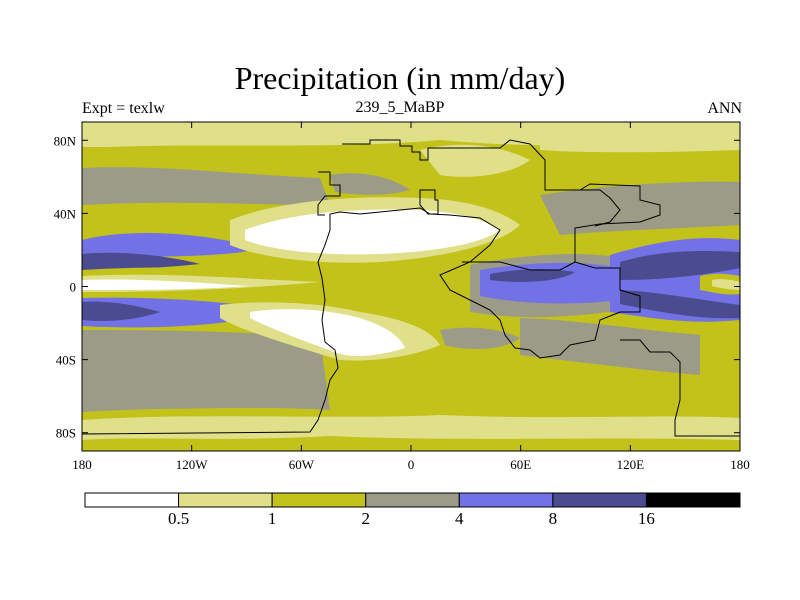 This screenshot has width=800, height=600. I want to click on coastline-inlet, so click(429, 202).